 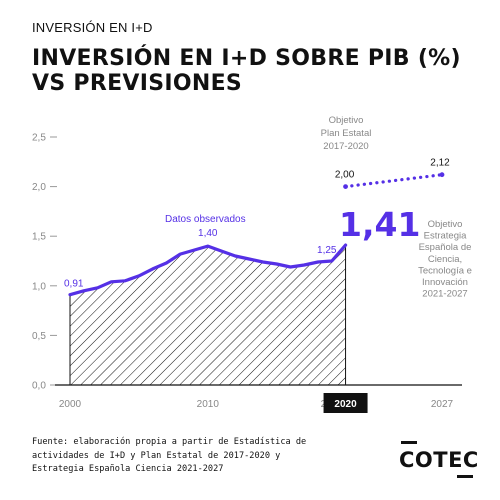 What do you see at coordinates (445, 270) in the screenshot?
I see `target-label-estrategia: Tecnología e` at bounding box center [445, 270].